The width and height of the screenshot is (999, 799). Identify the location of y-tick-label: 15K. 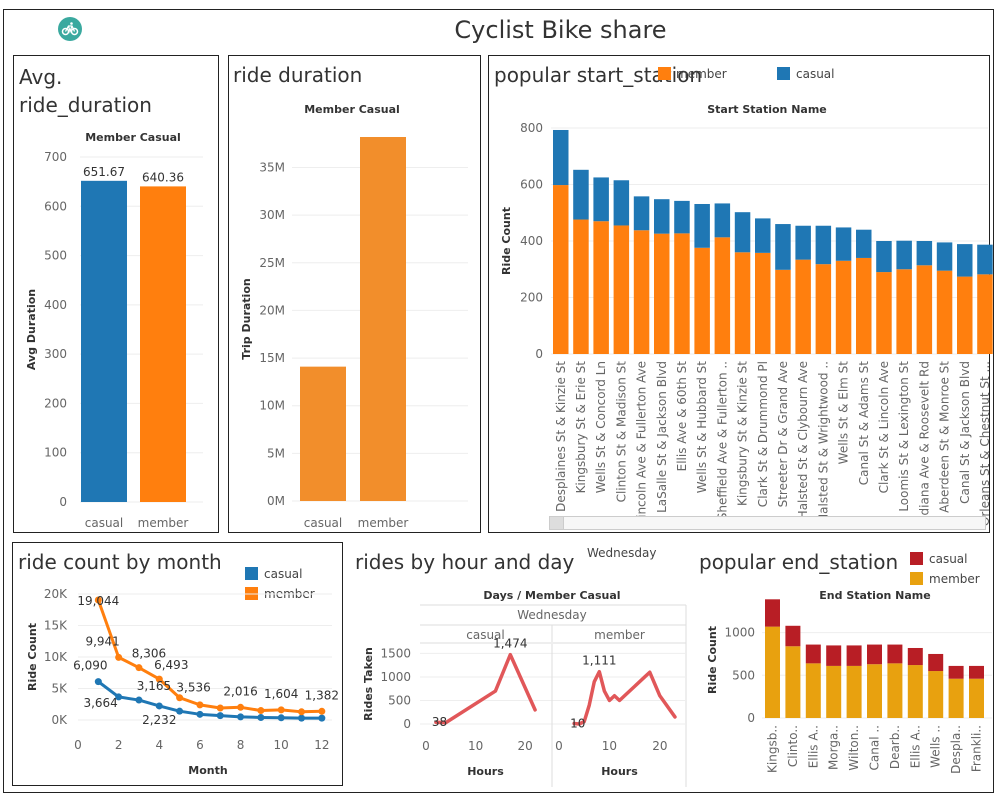
(56, 626).